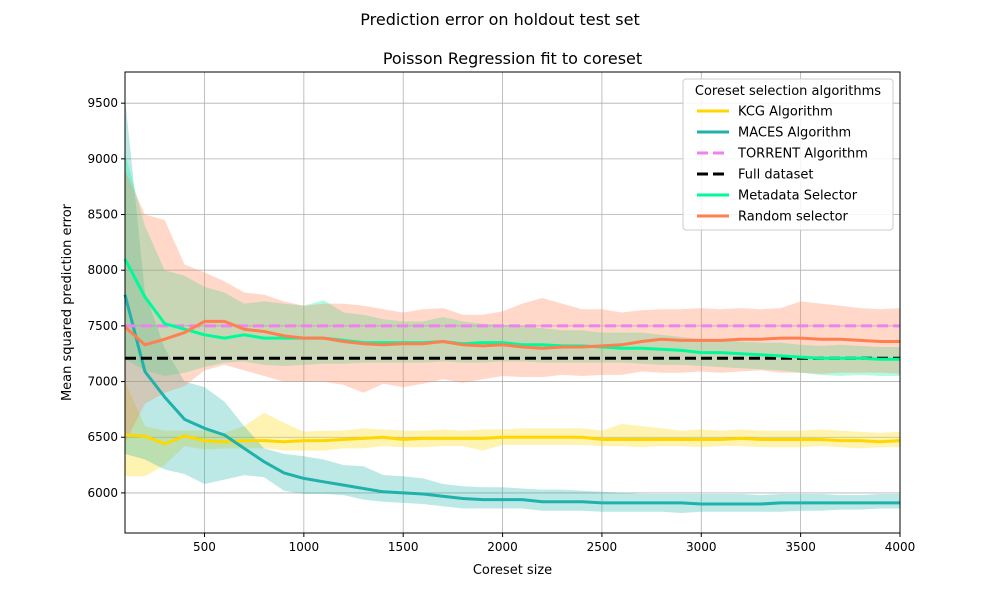  Describe the element at coordinates (800, 547) in the screenshot. I see `x-tick-label: 3500` at that location.